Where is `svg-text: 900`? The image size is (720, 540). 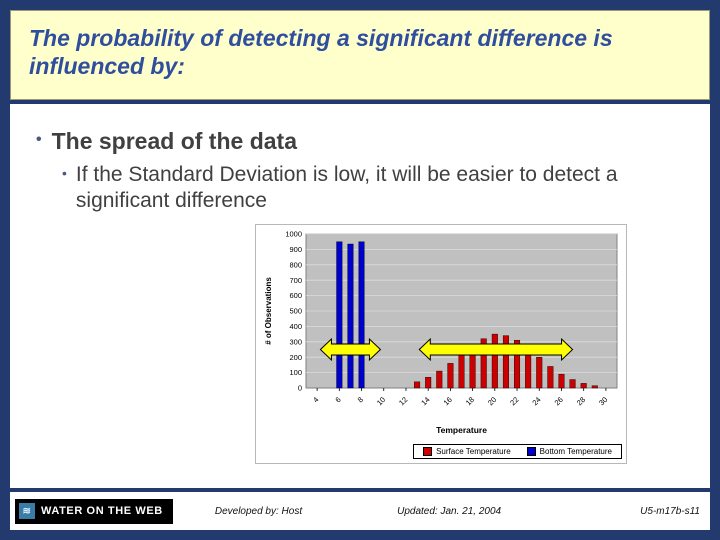
svg-text: 900 is located at coordinates (295, 249).